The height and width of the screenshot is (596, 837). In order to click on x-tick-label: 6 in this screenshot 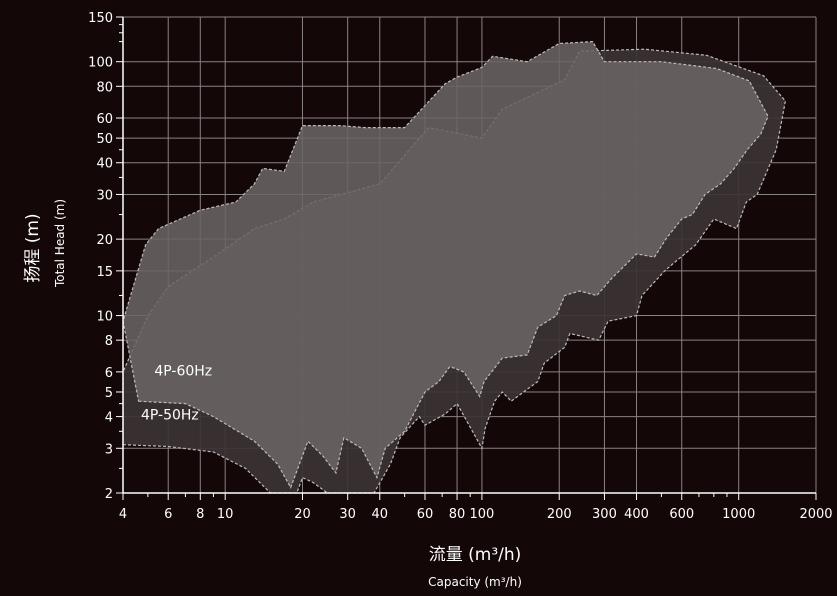, I will do `click(168, 514)`.